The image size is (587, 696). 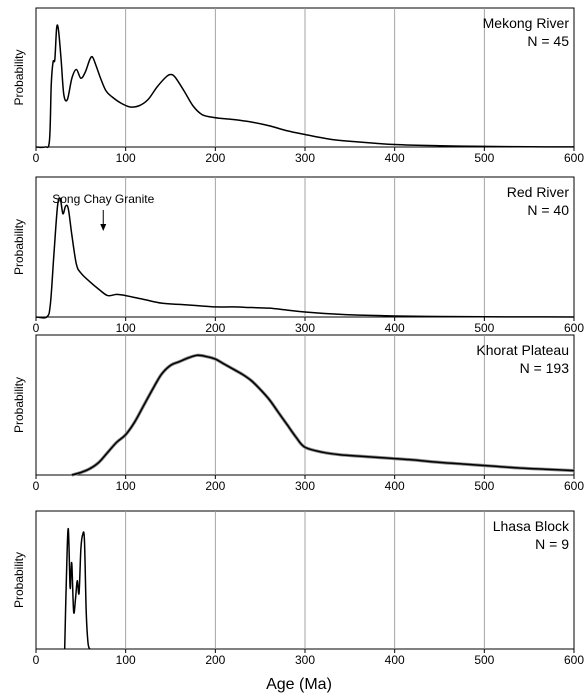 What do you see at coordinates (538, 192) in the screenshot?
I see `panel-title: Red River` at bounding box center [538, 192].